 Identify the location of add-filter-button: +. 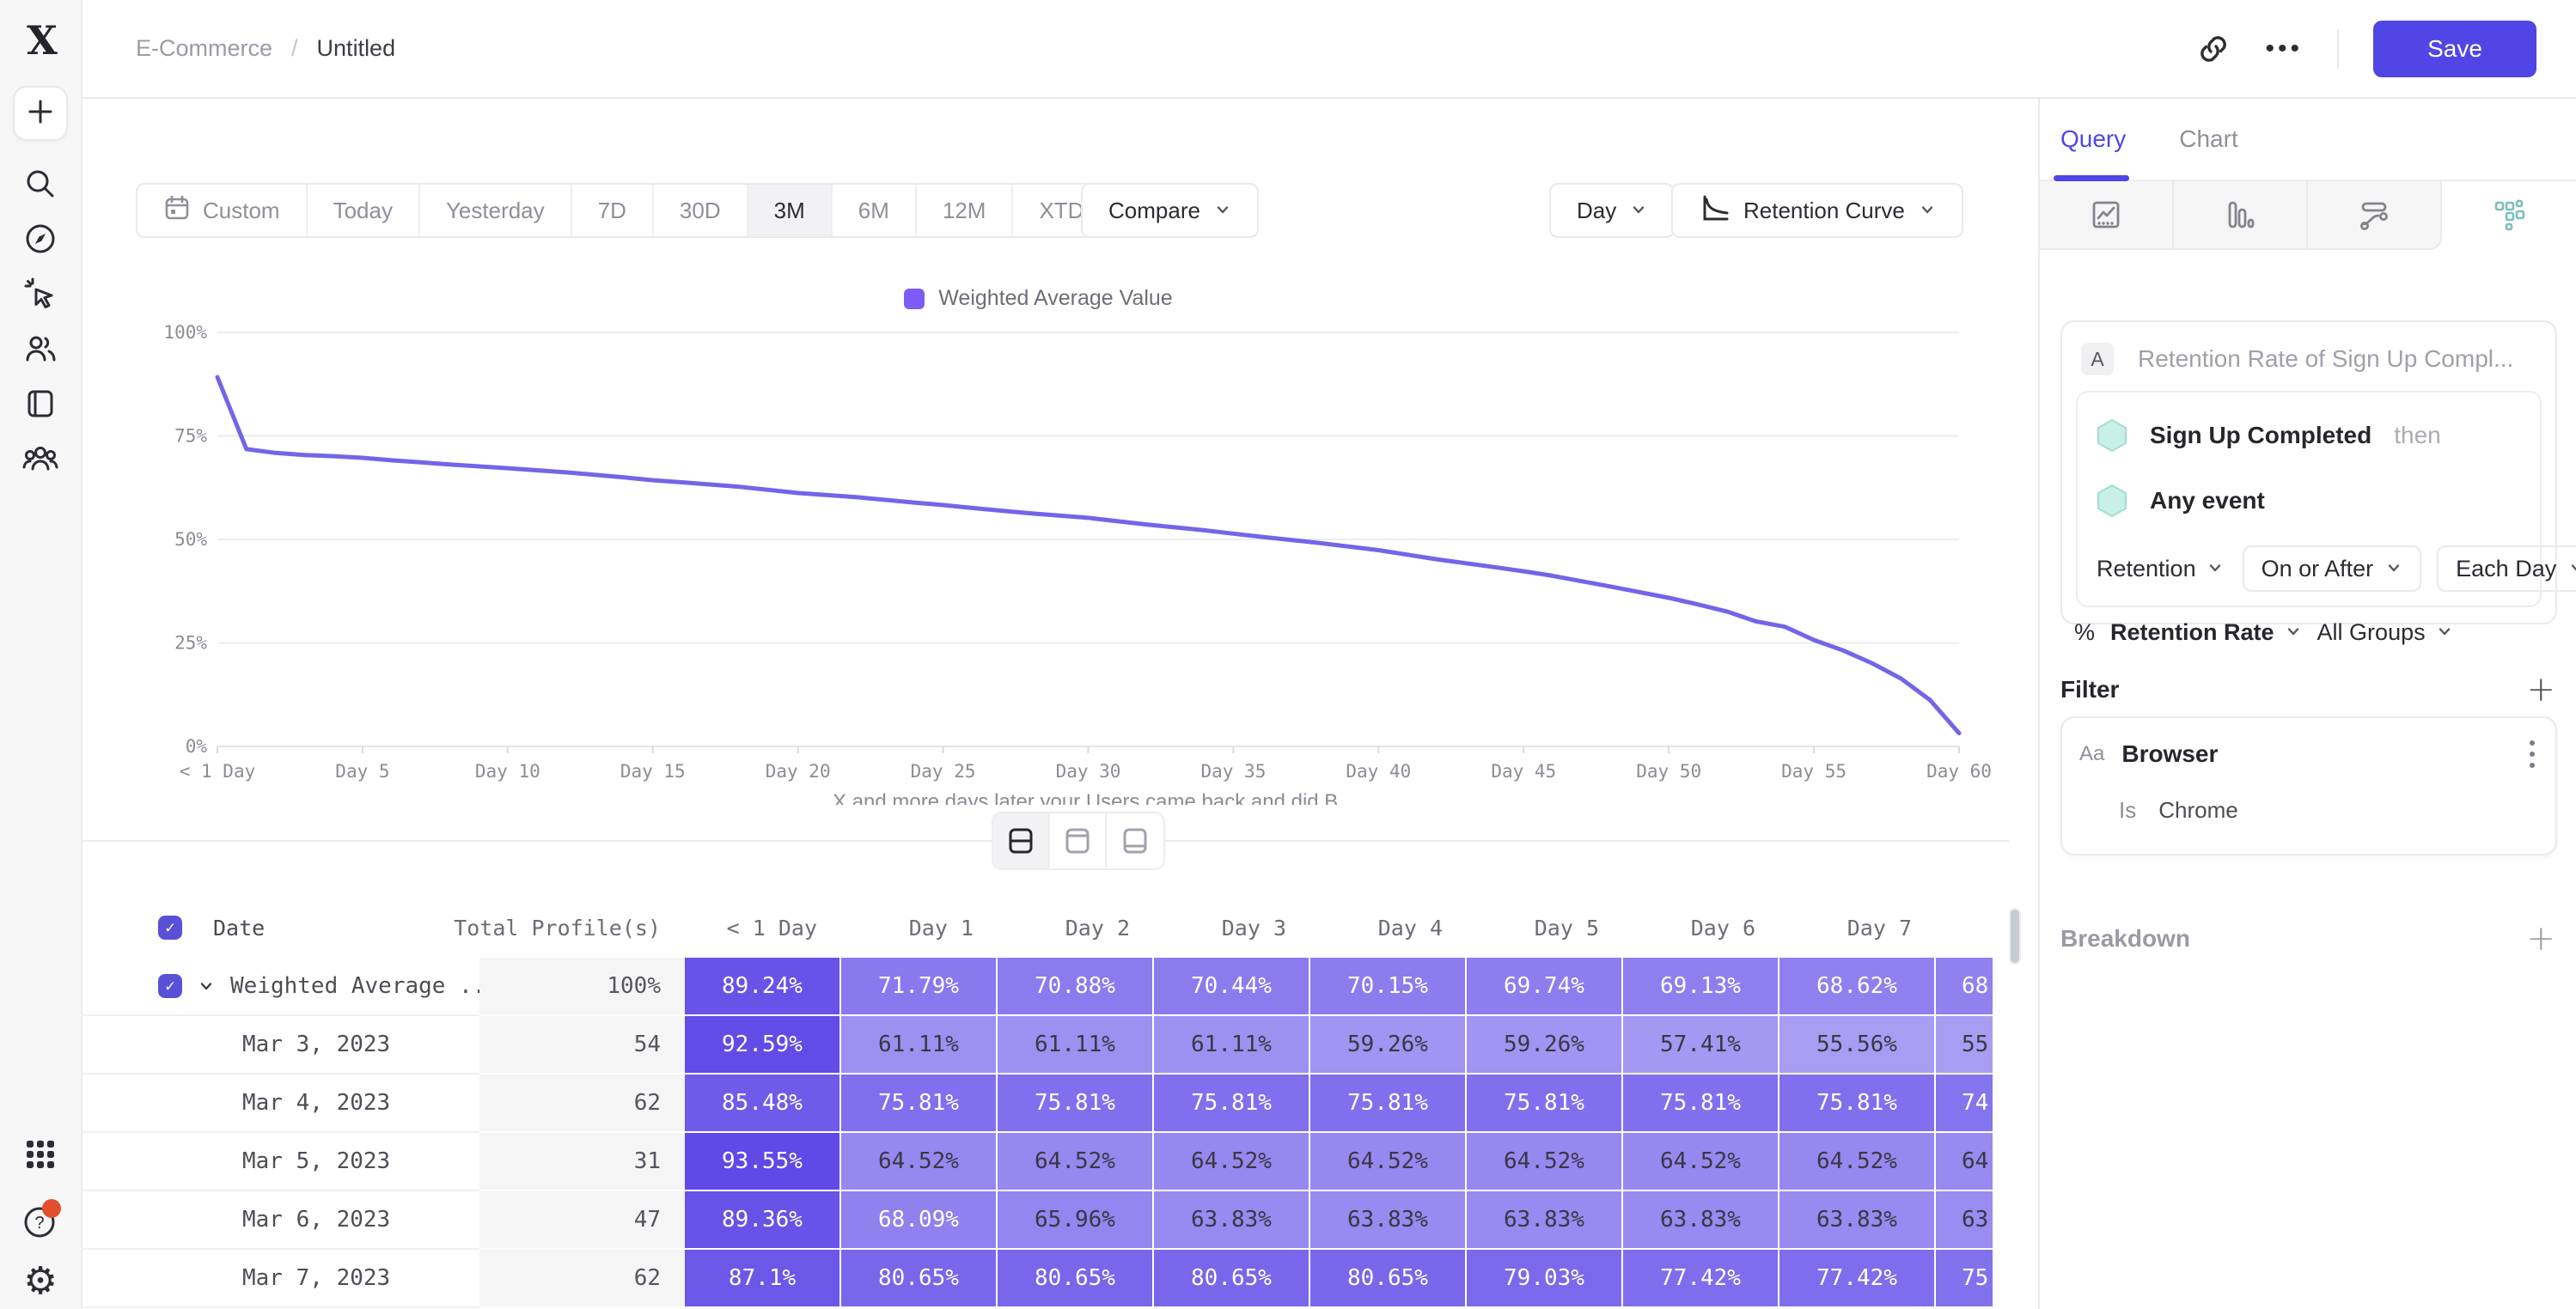
(2540, 689).